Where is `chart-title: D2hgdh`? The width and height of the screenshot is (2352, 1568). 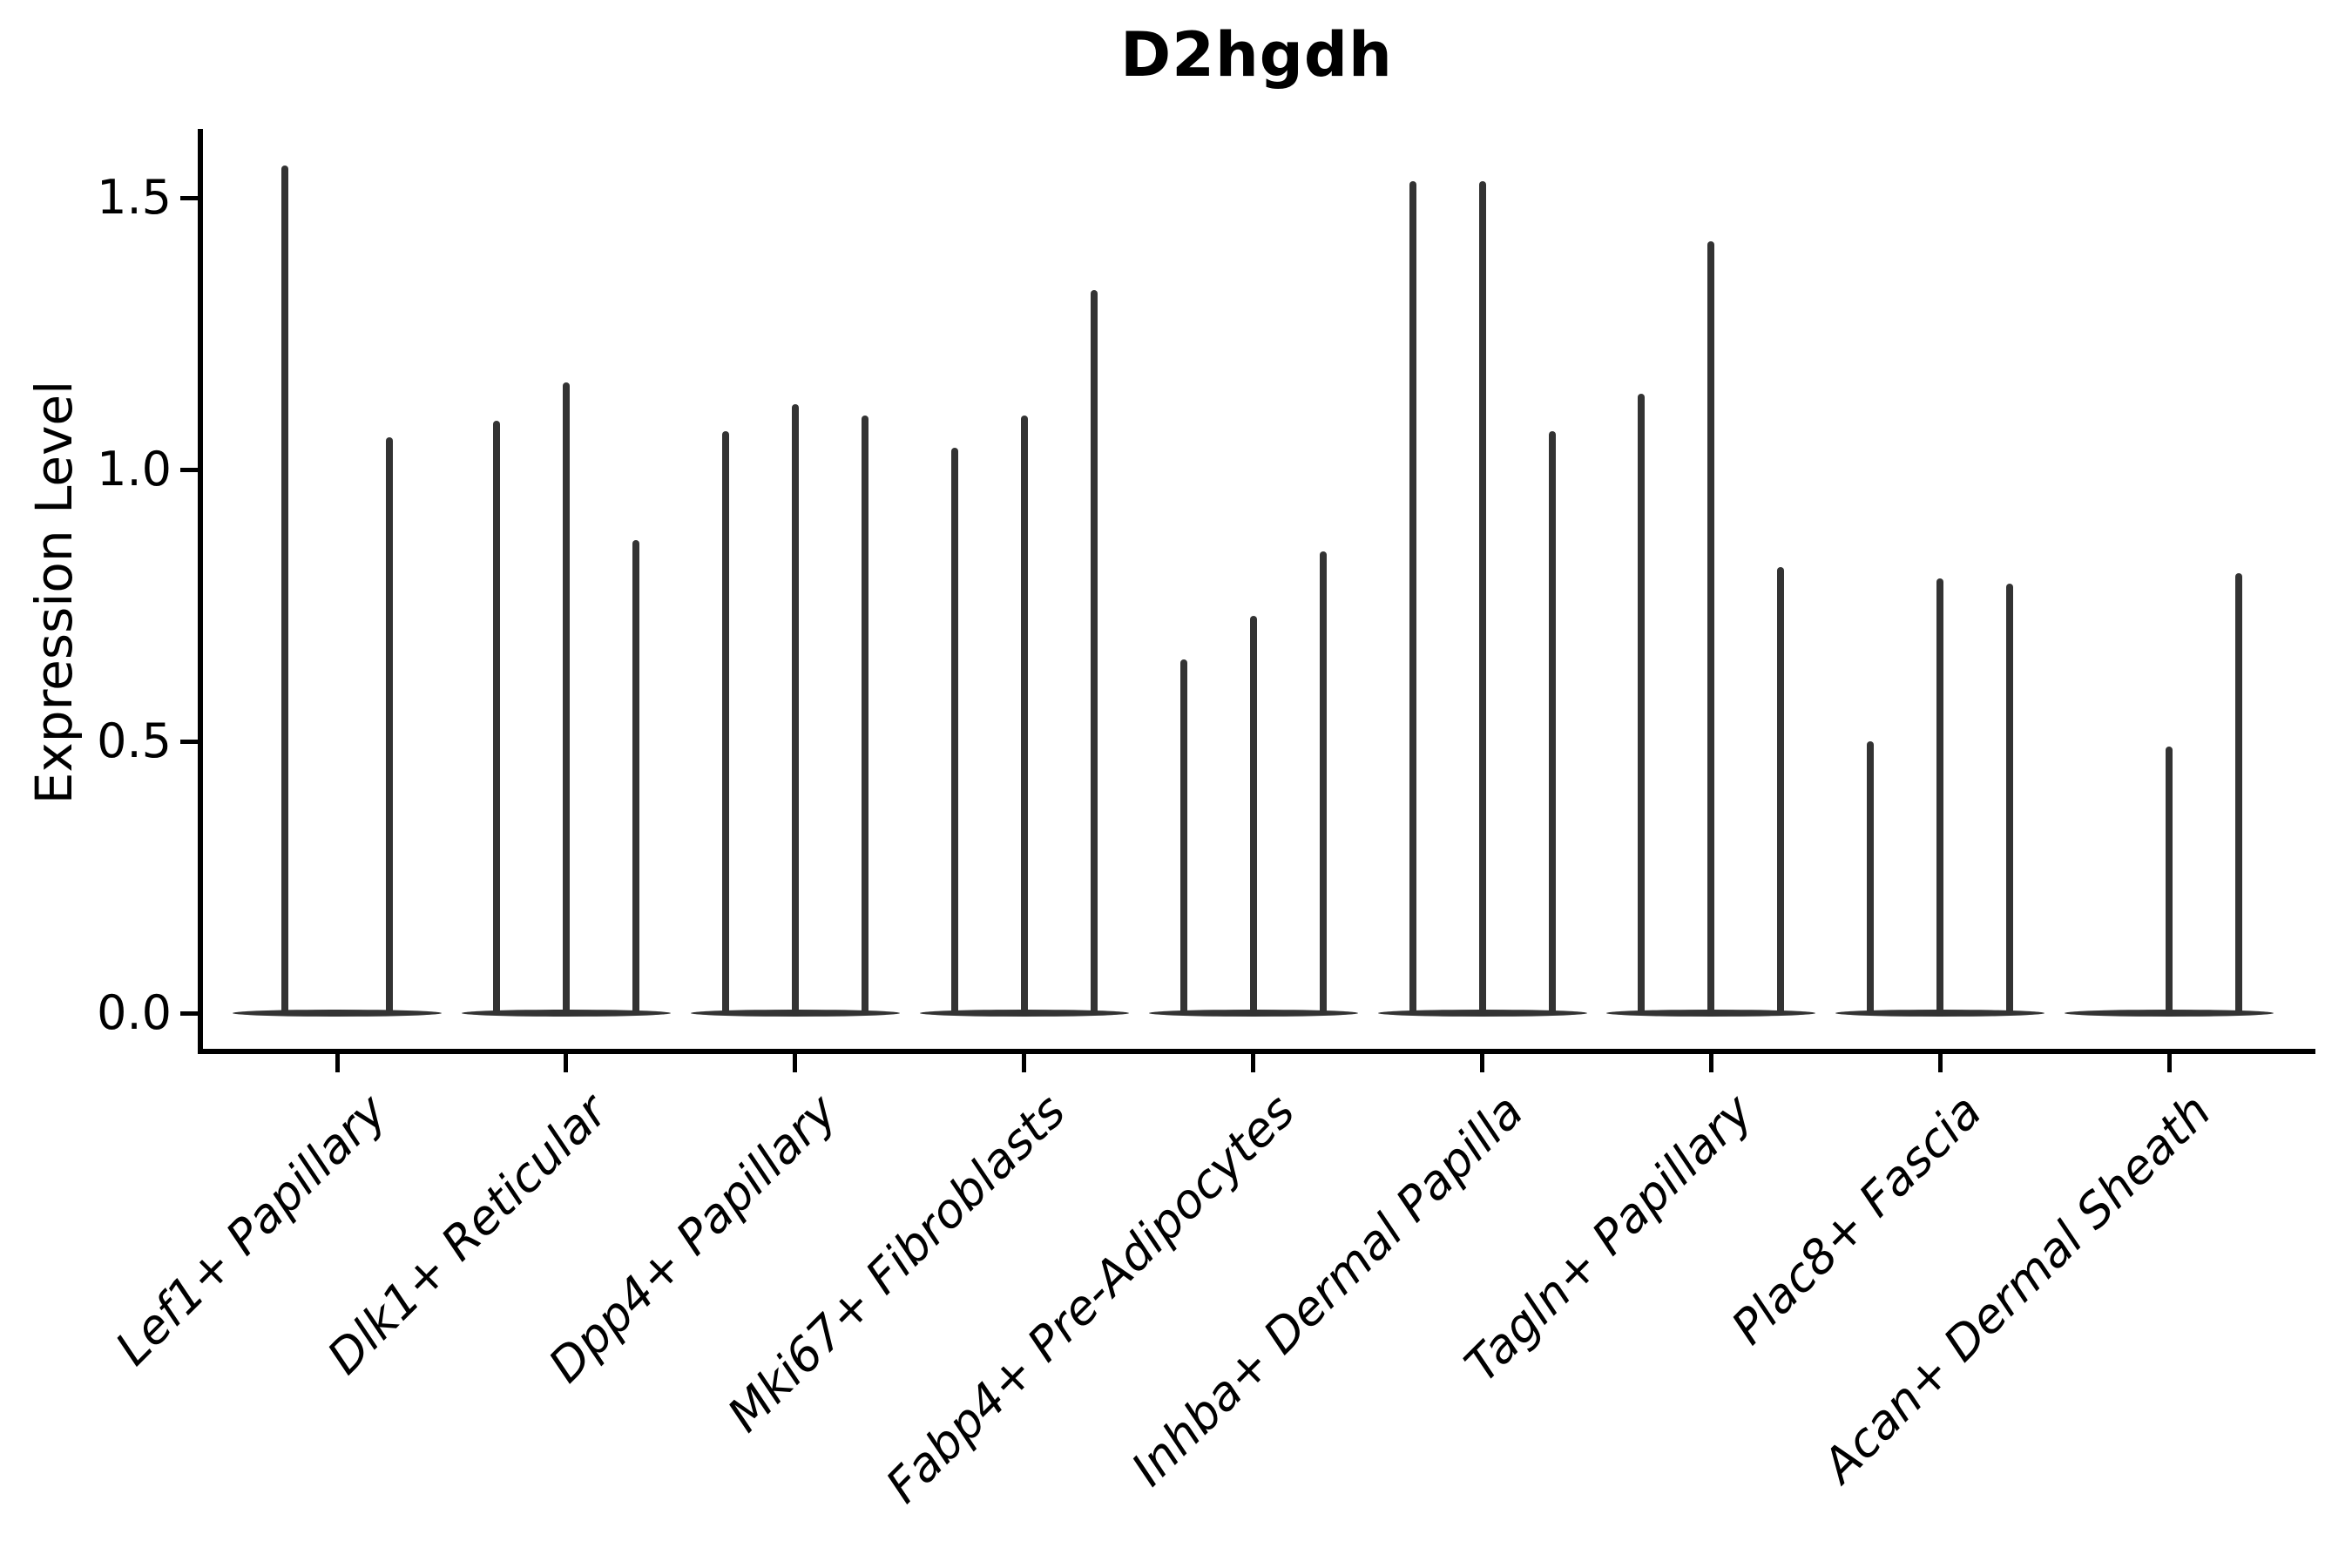
chart-title: D2hgdh is located at coordinates (1256, 55).